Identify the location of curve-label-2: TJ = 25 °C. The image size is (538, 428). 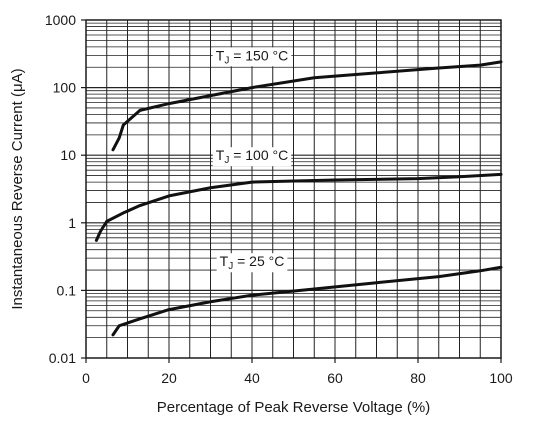
(252, 262).